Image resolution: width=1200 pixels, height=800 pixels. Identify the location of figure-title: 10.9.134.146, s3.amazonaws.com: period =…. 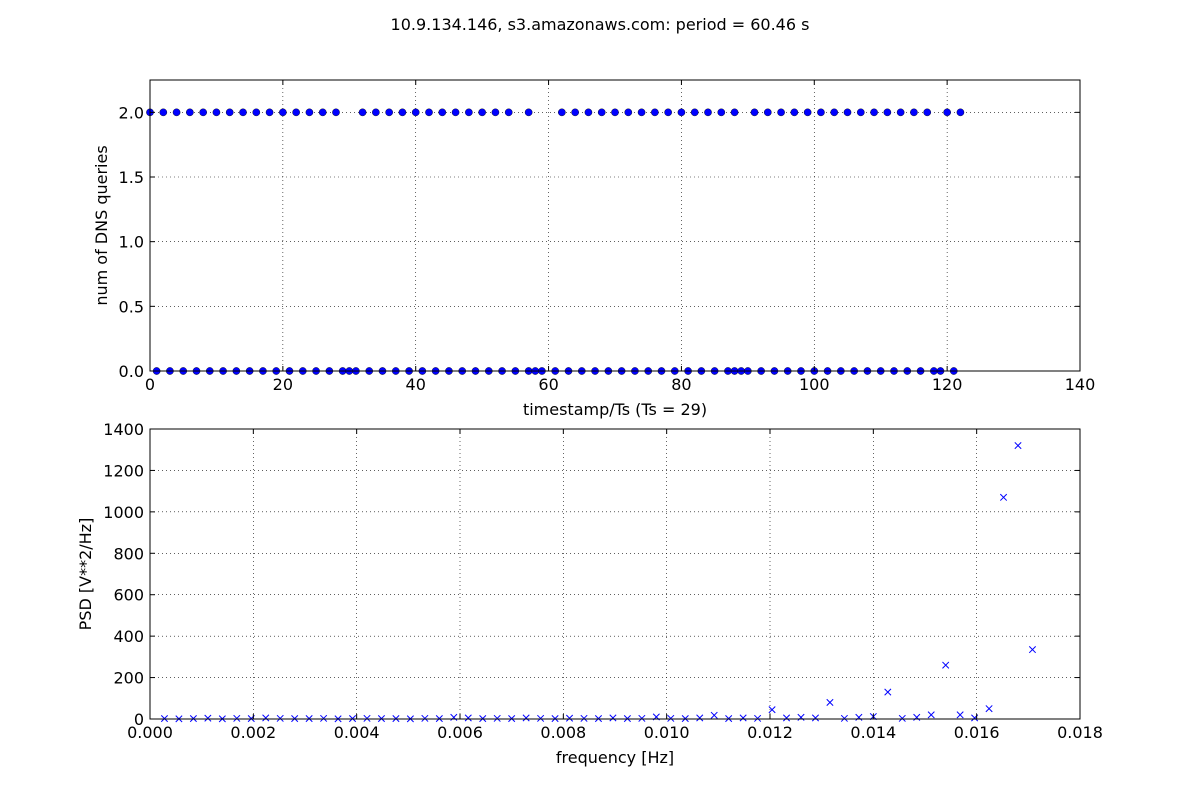
(600, 24).